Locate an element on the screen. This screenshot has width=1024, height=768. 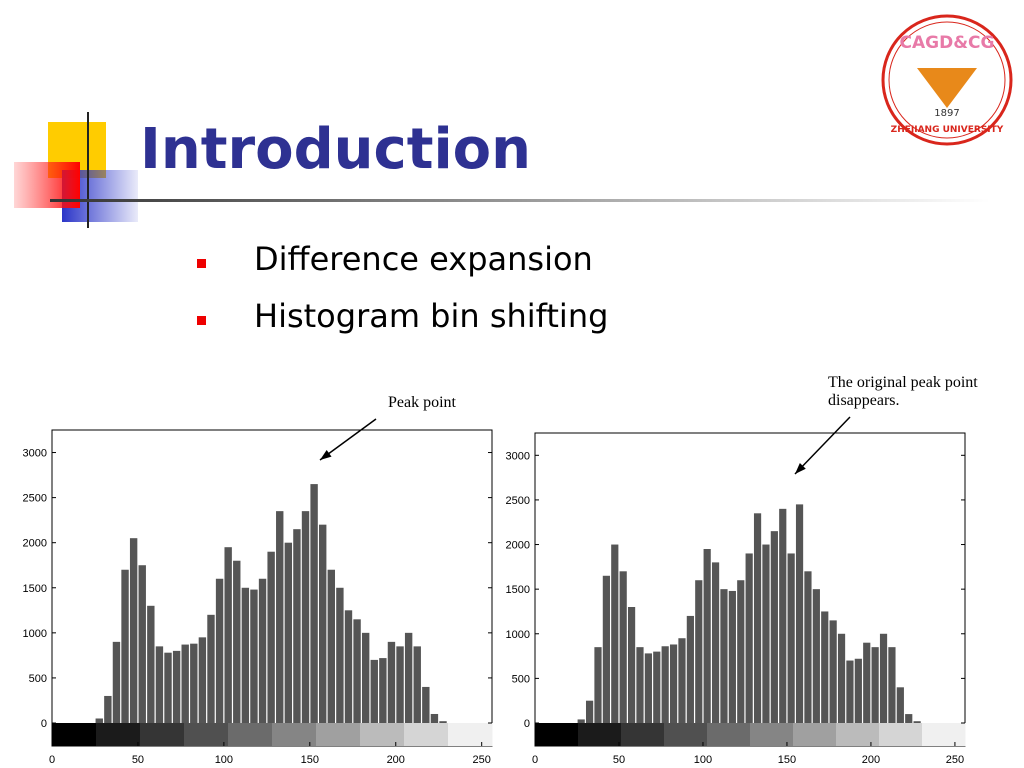
logo-ring is located at coordinates (947, 80).